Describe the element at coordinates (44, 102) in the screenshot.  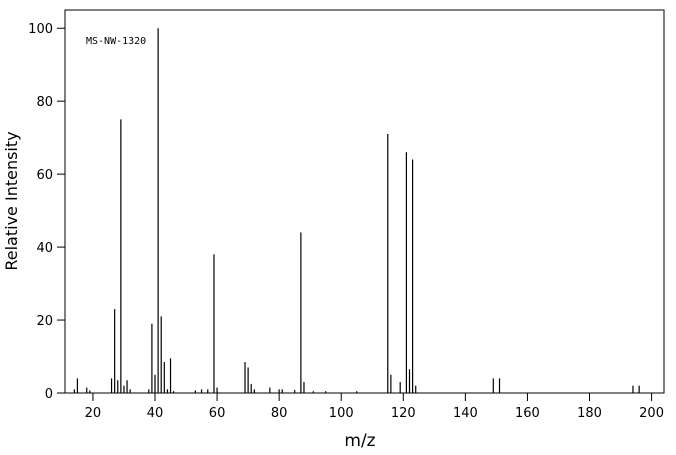
I see `y-tick-label: 80` at that location.